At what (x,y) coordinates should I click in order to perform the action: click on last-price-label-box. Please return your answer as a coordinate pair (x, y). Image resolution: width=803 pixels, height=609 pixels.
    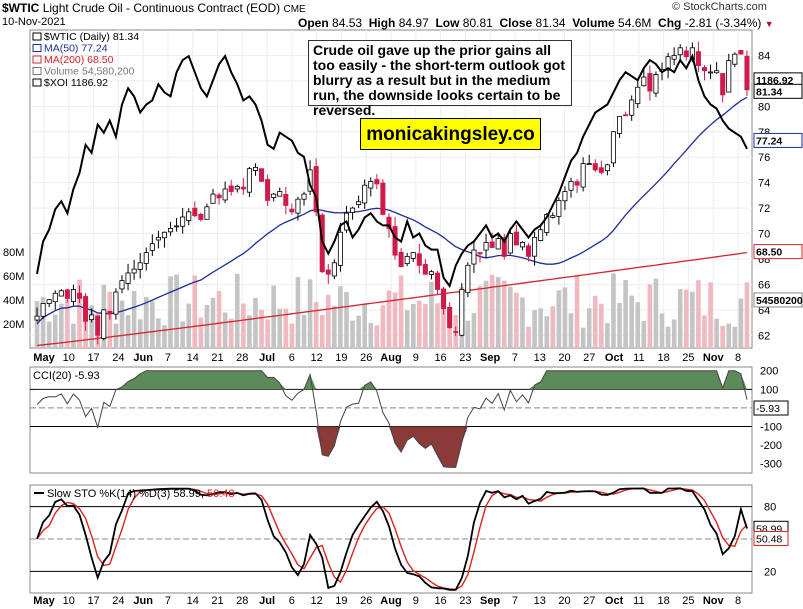
    Looking at the image, I should click on (778, 91).